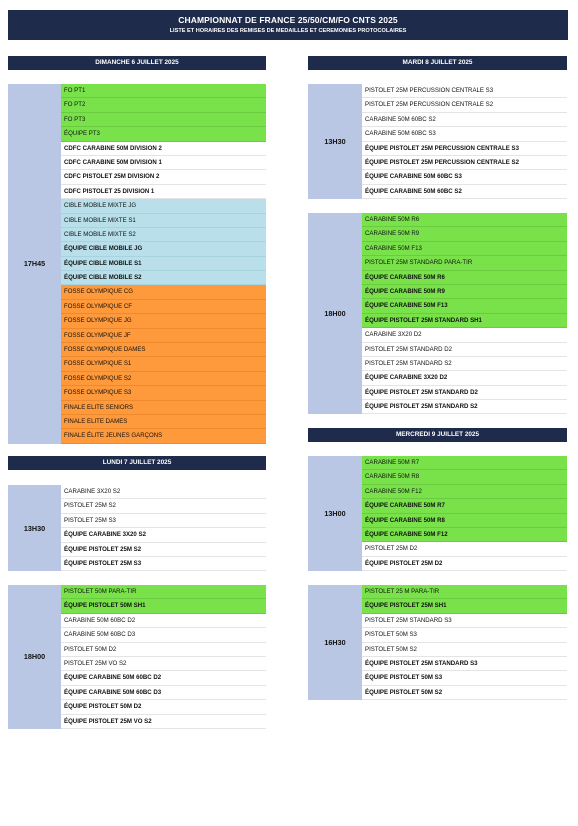 The height and width of the screenshot is (826, 578). What do you see at coordinates (163, 192) in the screenshot?
I see `event-row: CDFC PISTOLET 25 DIVISION 1` at bounding box center [163, 192].